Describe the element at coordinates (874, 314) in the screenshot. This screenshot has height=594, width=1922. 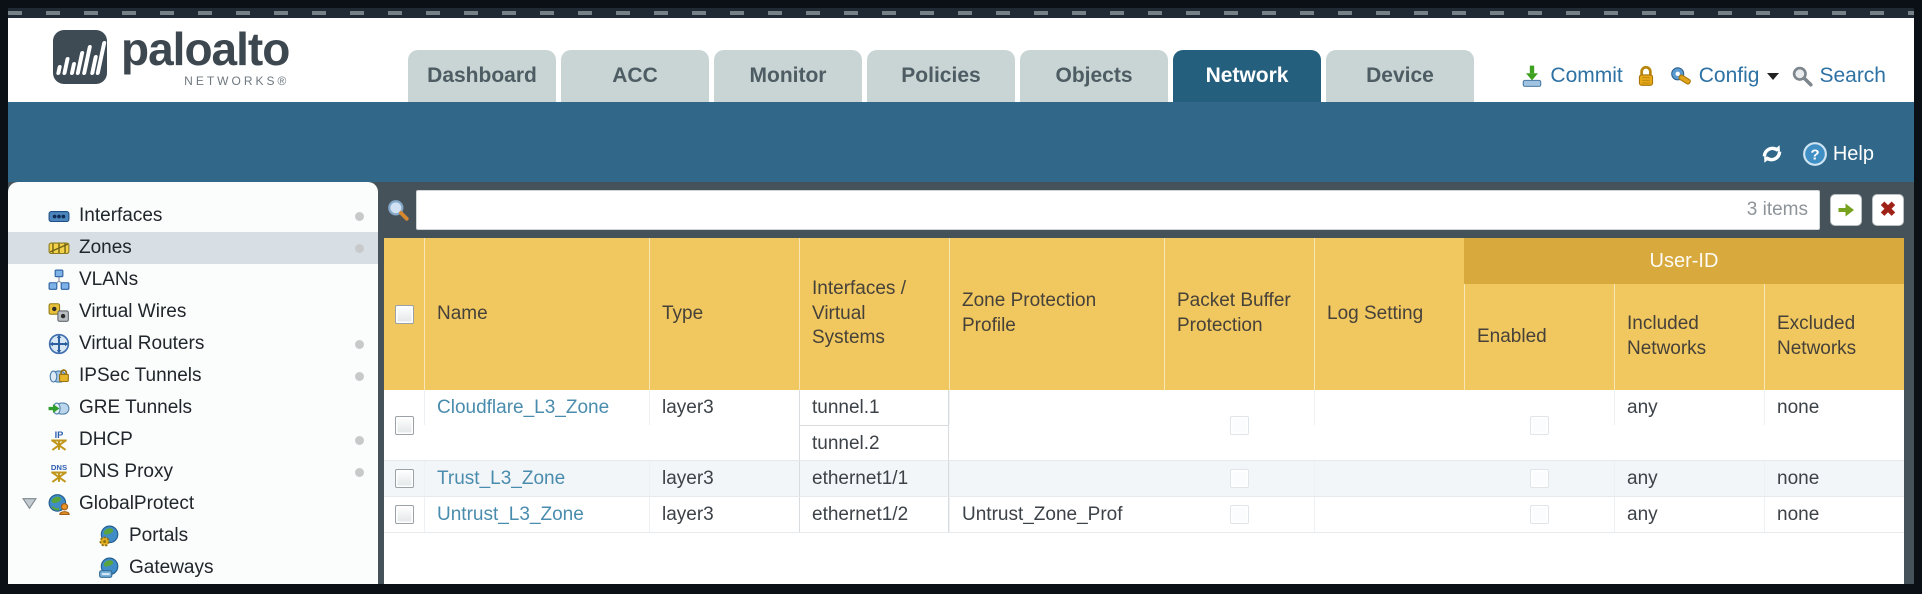
I see `col-header-interfaces: Interfaces / Virtual Systems` at that location.